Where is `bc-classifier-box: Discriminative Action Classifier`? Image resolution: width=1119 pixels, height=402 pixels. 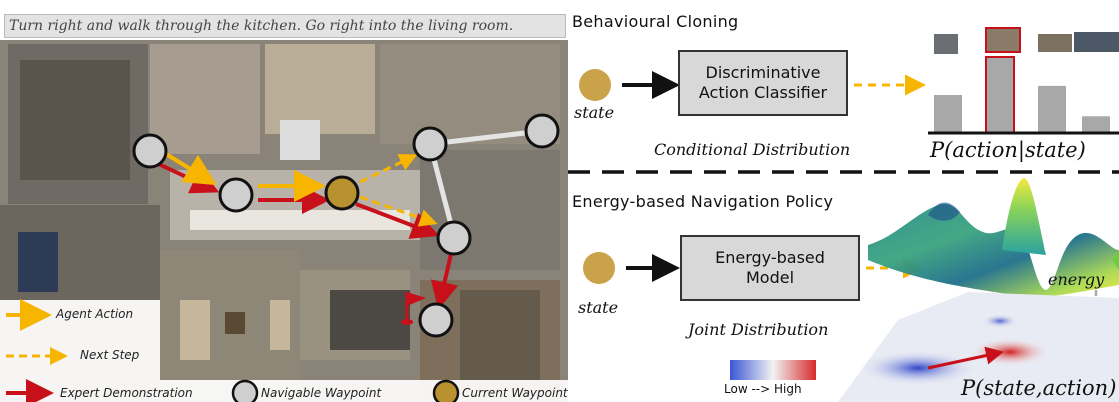 bc-classifier-box: Discriminative Action Classifier is located at coordinates (763, 83).